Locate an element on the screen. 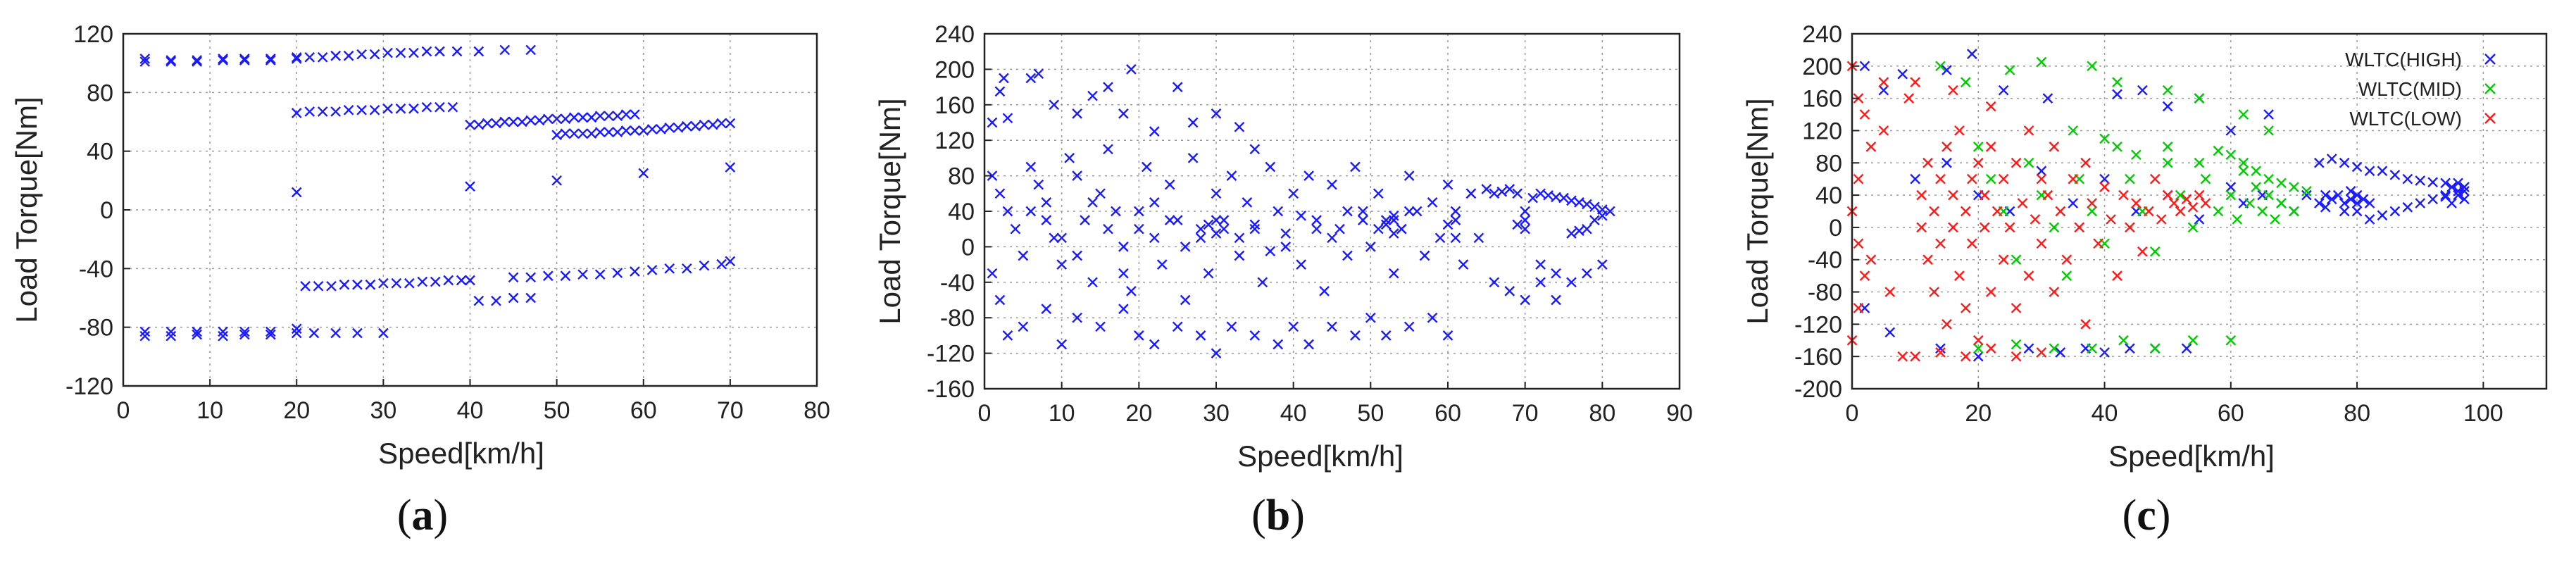 Image resolution: width=2576 pixels, height=562 pixels. x-tick-label: 10 is located at coordinates (1062, 413).